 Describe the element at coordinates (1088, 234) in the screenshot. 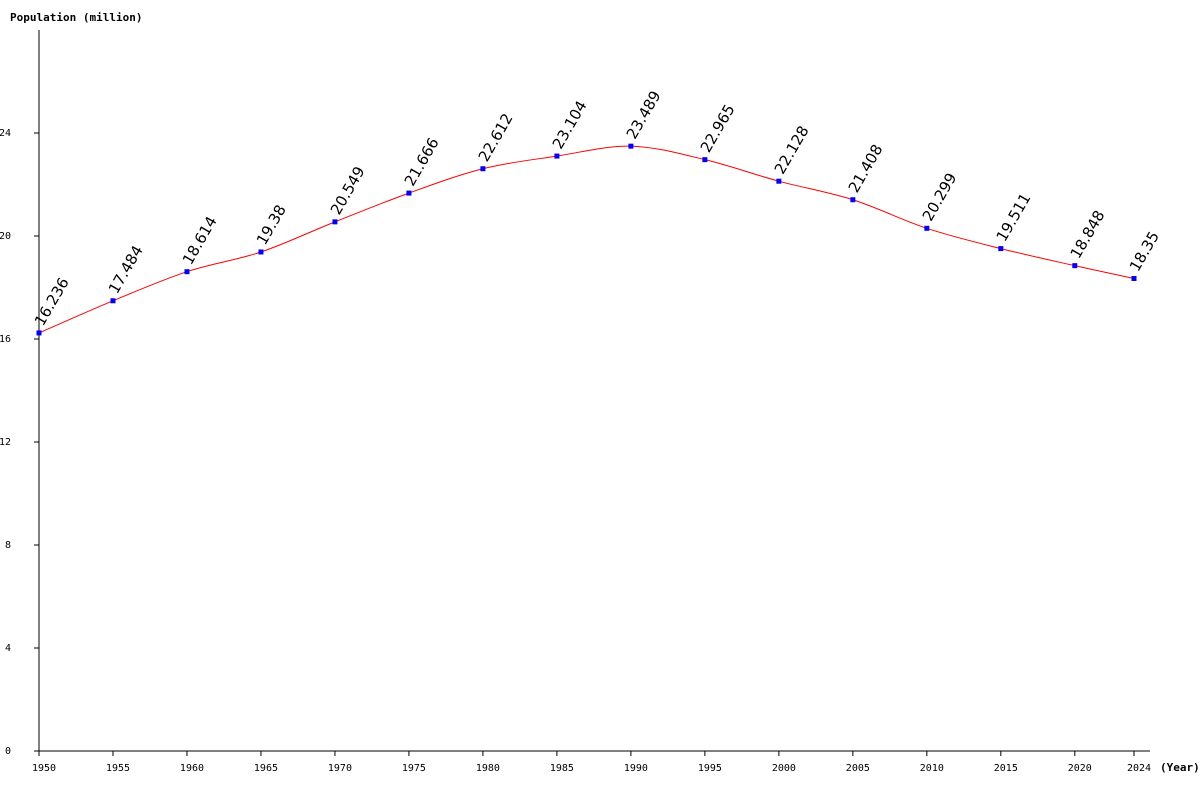

I see `data-label: 18.848` at that location.